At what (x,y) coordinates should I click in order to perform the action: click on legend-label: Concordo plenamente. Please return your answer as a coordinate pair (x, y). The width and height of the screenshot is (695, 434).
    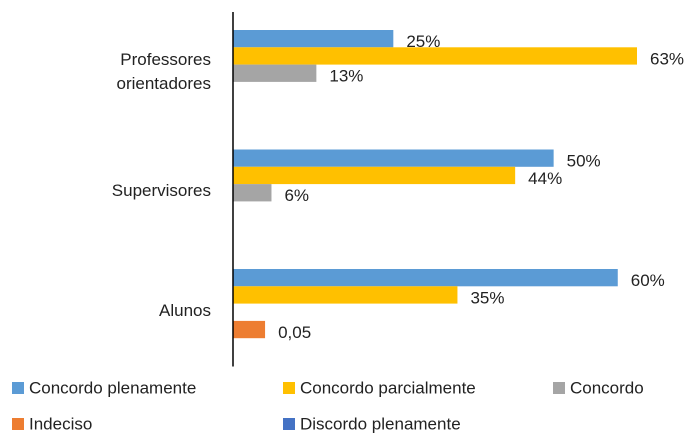
    Looking at the image, I should click on (112, 387).